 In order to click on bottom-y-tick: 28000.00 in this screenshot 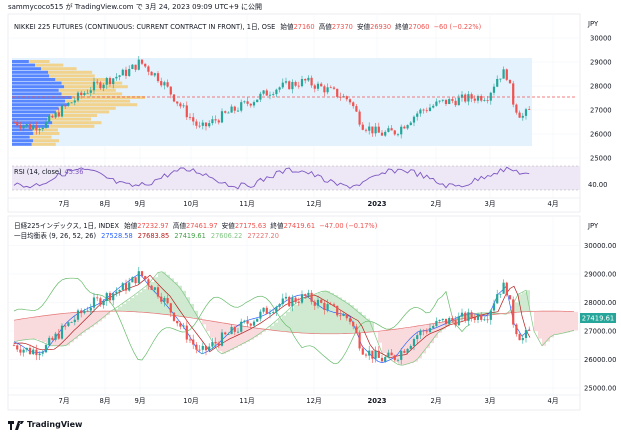, I will do `click(600, 303)`.